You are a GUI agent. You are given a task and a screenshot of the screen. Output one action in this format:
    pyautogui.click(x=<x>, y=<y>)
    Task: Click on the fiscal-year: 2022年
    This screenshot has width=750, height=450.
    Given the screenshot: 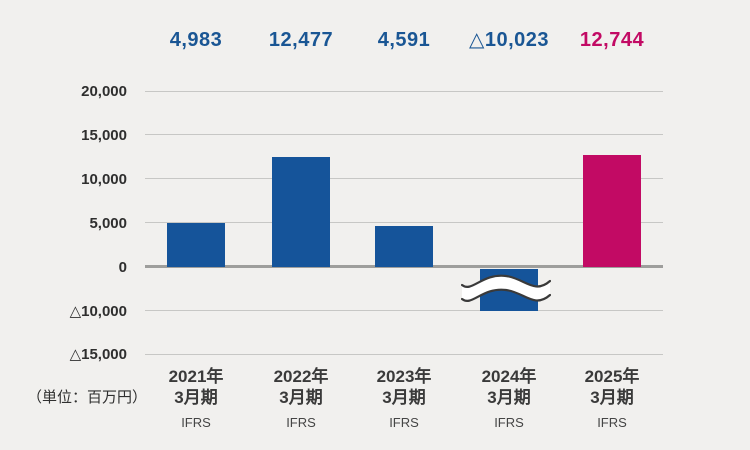 What is the action you would take?
    pyautogui.click(x=301, y=376)
    